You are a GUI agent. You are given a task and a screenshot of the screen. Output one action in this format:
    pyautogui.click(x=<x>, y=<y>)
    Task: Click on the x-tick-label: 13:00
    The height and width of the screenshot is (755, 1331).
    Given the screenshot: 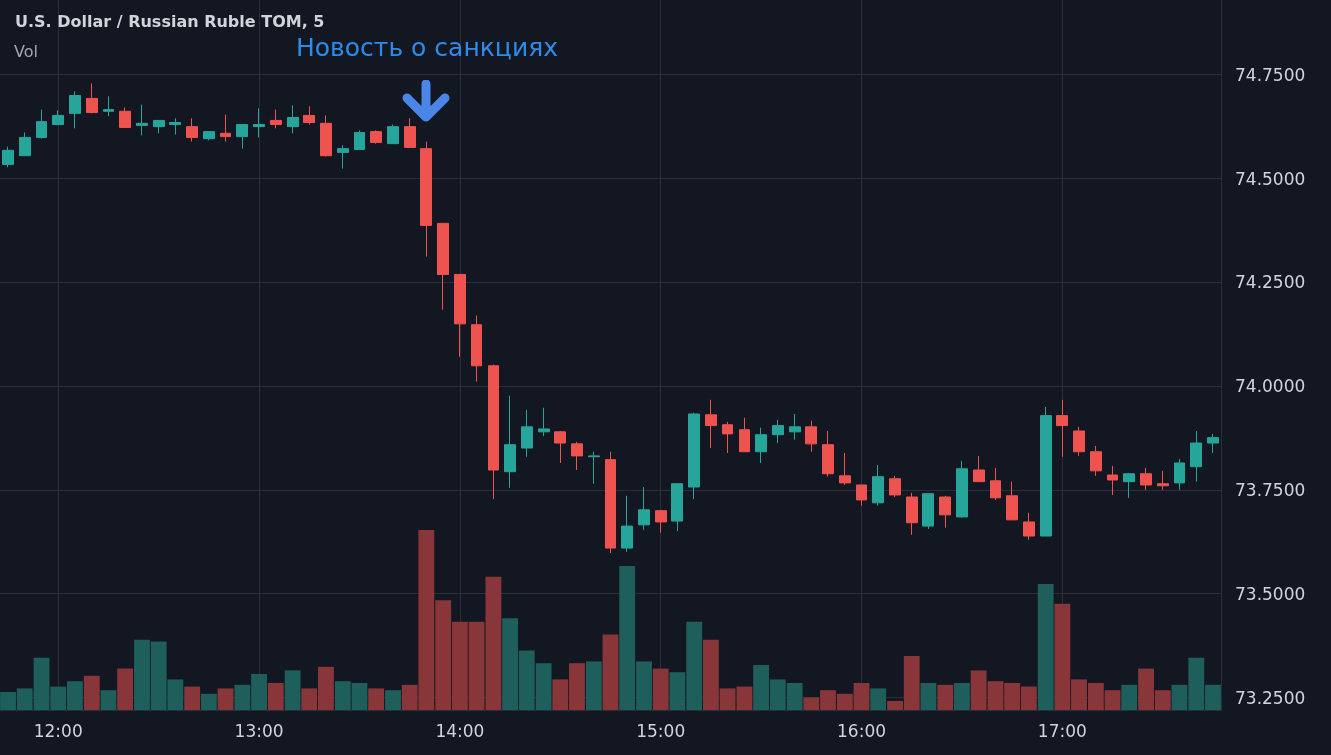 What is the action you would take?
    pyautogui.click(x=259, y=730)
    